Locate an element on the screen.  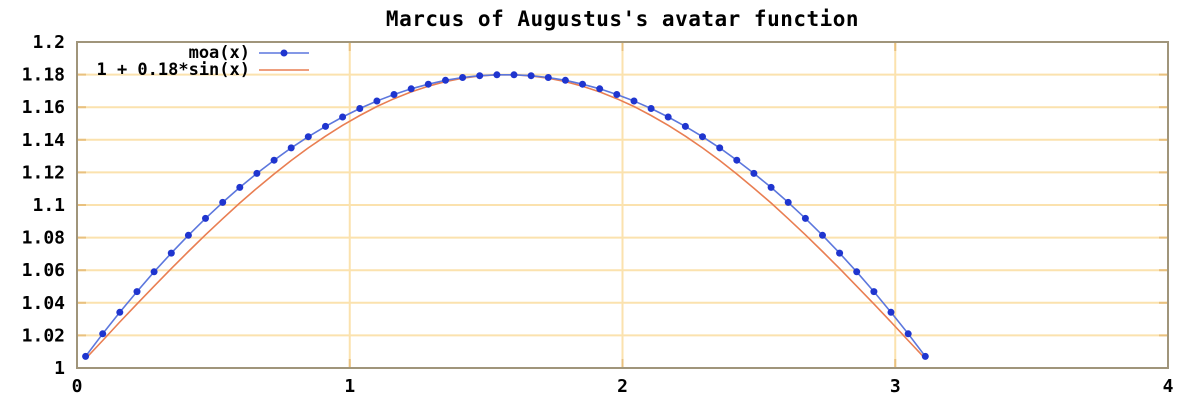
y-axis-tick-label: 1.08 is located at coordinates (43, 238).